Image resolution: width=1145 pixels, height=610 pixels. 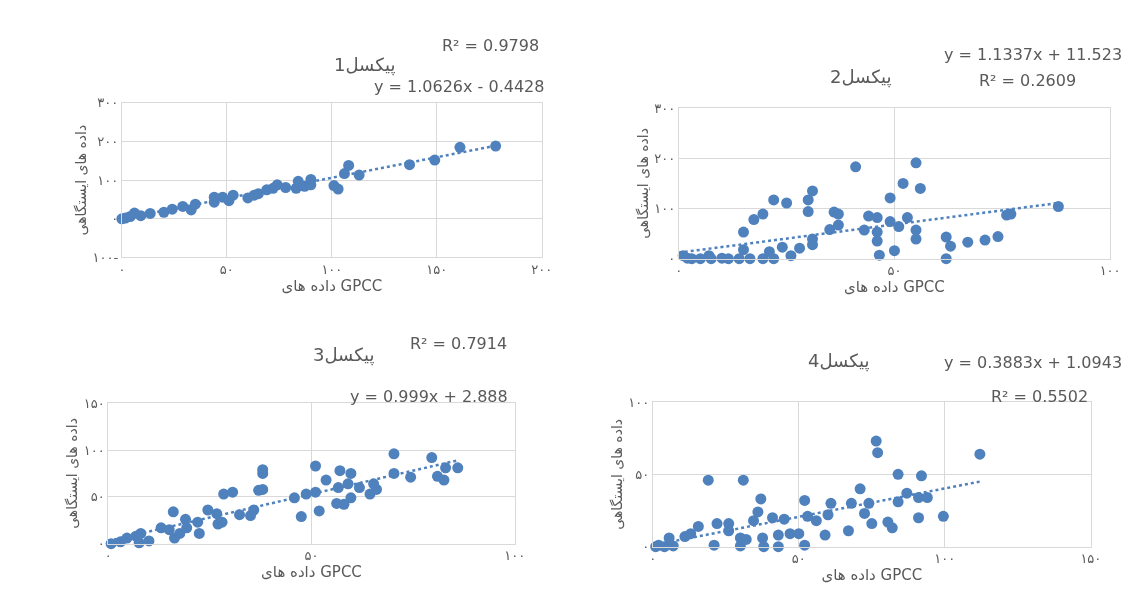 What do you see at coordinates (1028, 80) in the screenshot?
I see `text: R² = 0.2609` at bounding box center [1028, 80].